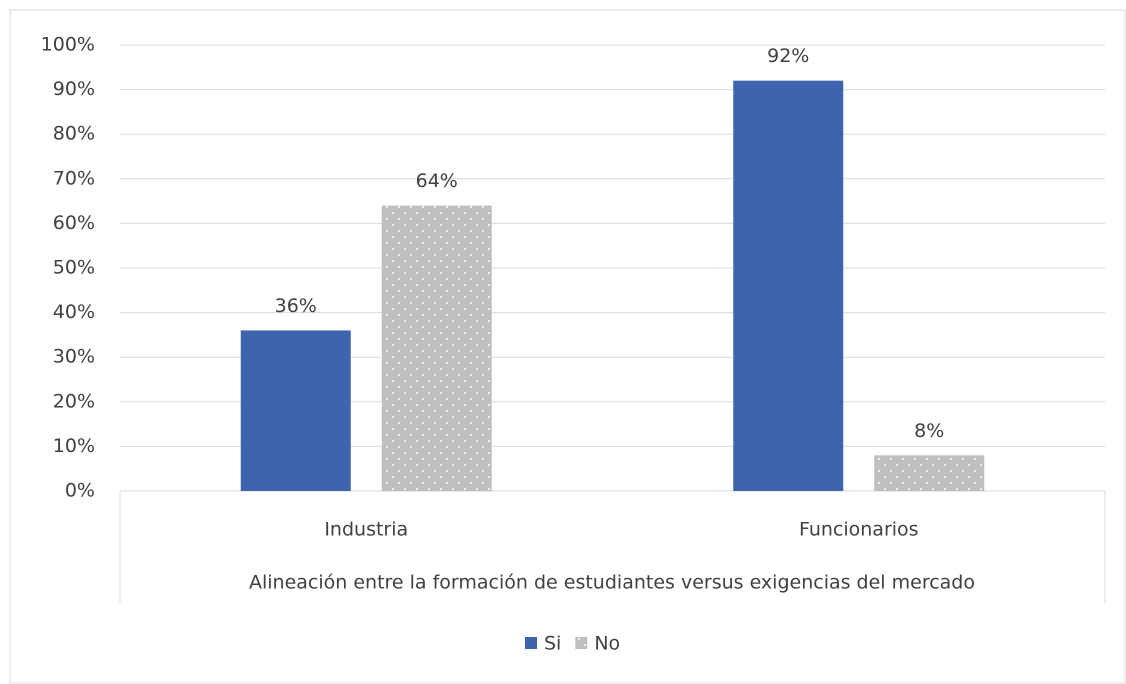  What do you see at coordinates (74, 312) in the screenshot?
I see `y-tick-label: 40%` at bounding box center [74, 312].